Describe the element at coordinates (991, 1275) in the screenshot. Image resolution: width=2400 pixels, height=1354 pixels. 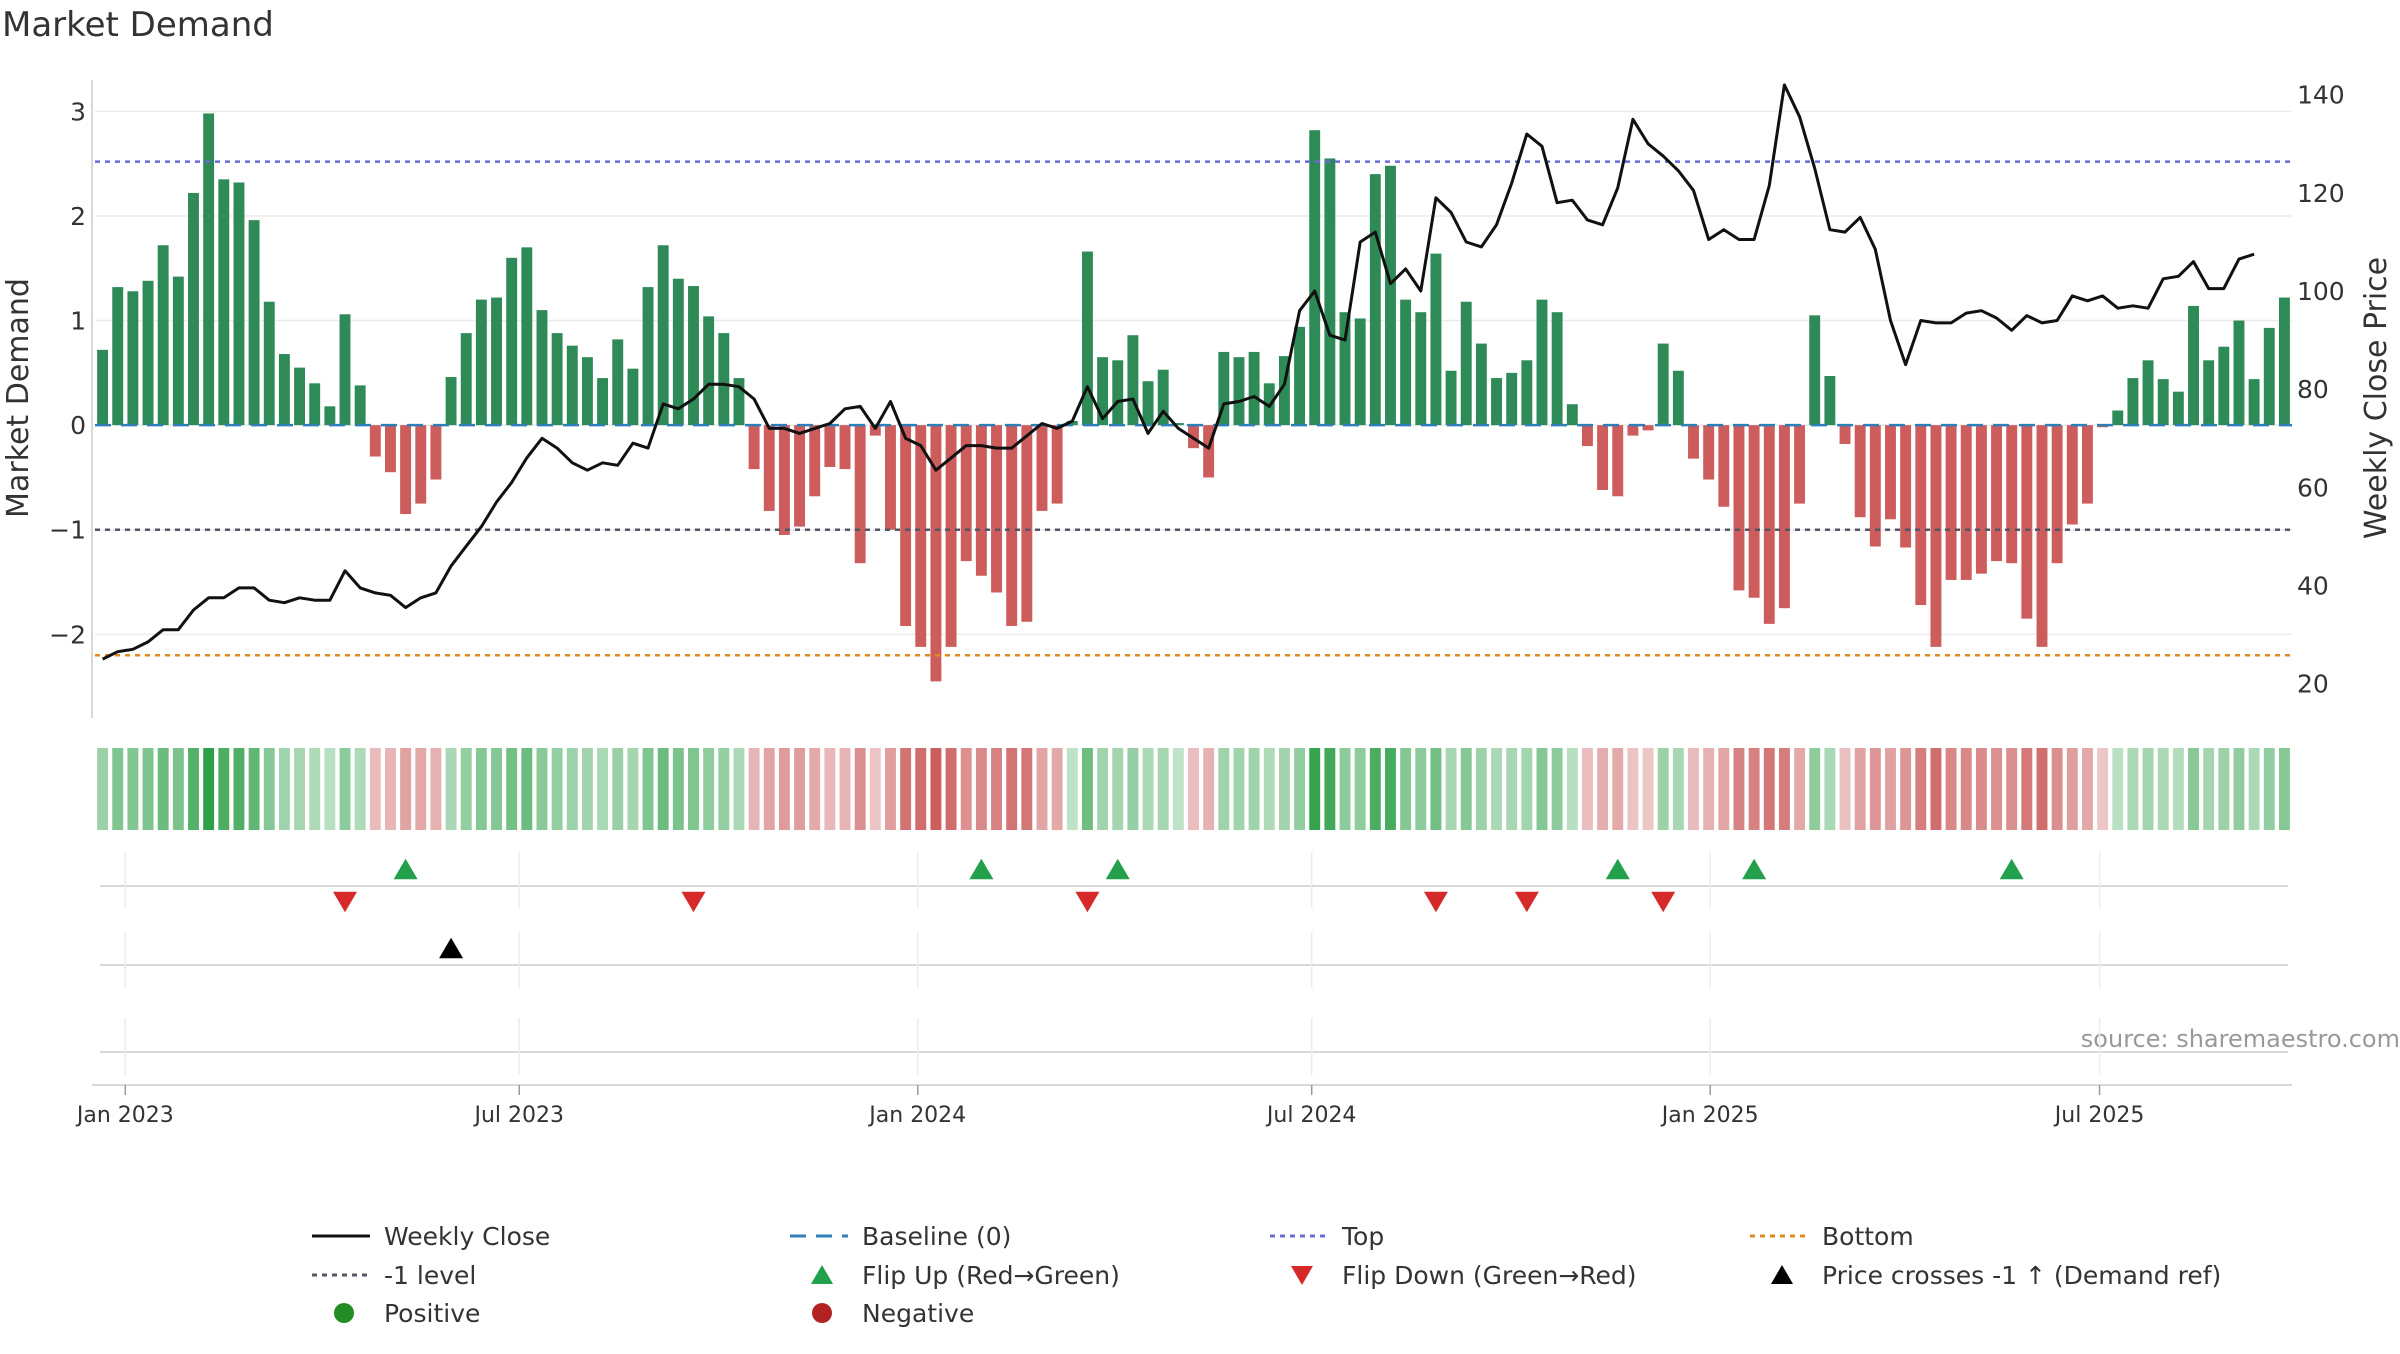
I see `legend-label: Flip Up (Red→Green)` at that location.